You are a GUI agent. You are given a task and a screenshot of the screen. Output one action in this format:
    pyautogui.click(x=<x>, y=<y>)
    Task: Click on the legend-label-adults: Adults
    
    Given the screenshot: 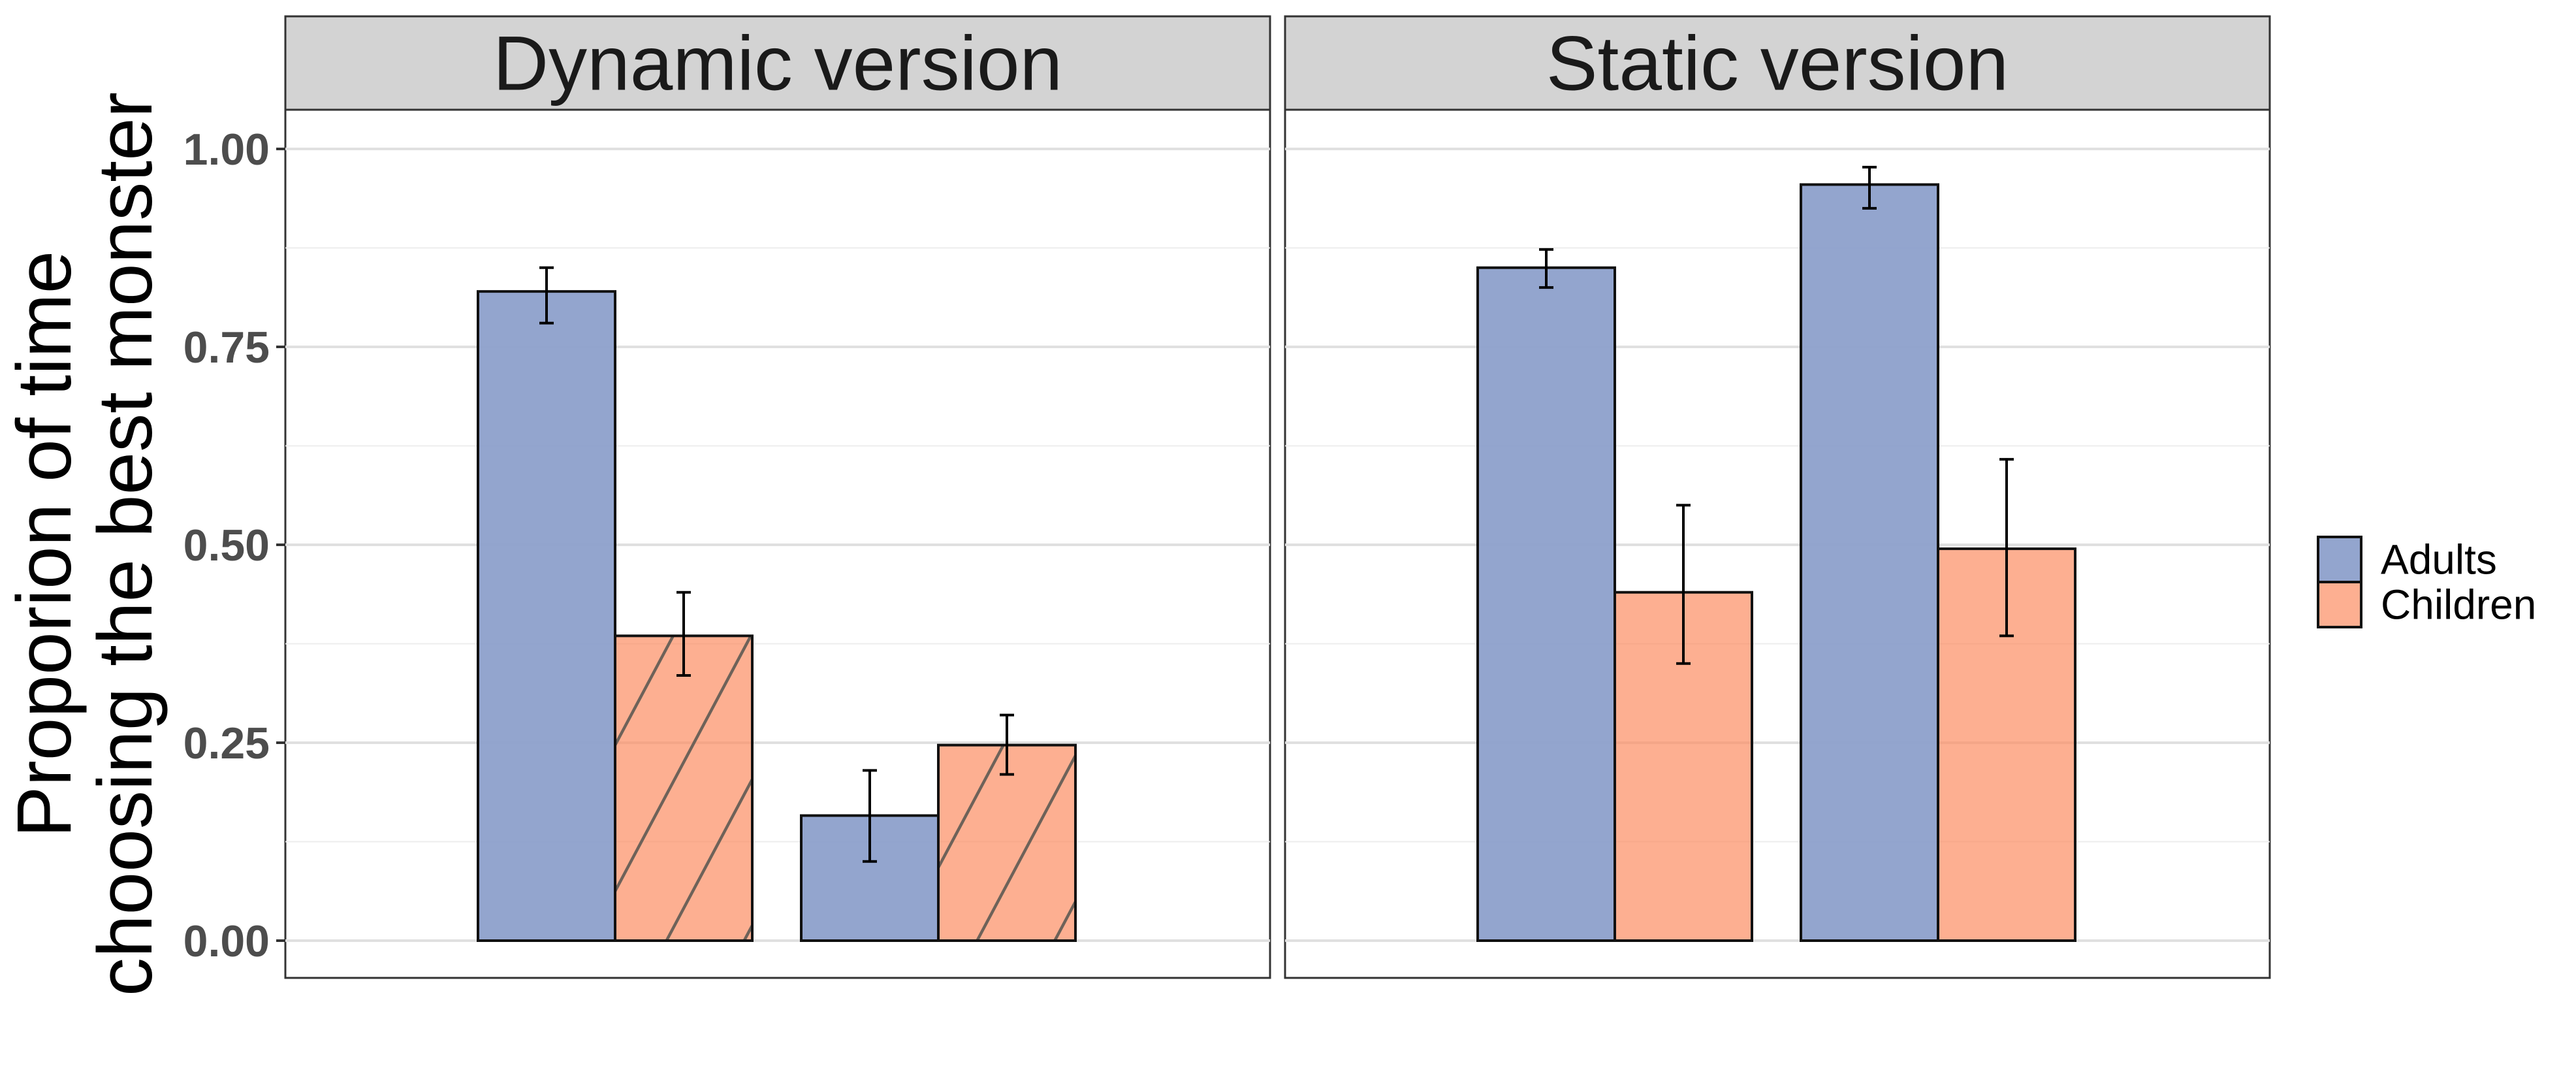 What is the action you would take?
    pyautogui.click(x=2439, y=559)
    